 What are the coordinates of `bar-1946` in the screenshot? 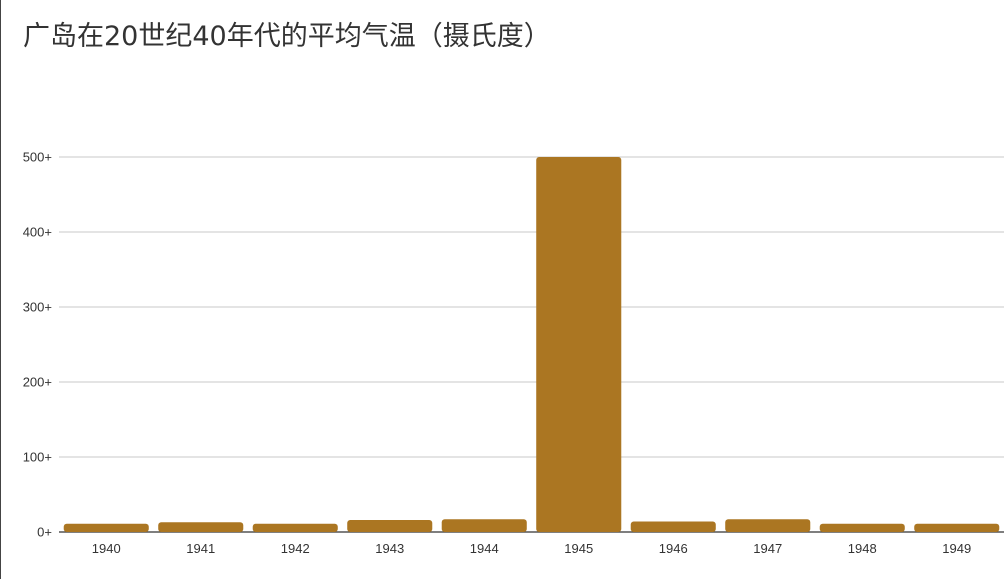 It's located at (673, 526).